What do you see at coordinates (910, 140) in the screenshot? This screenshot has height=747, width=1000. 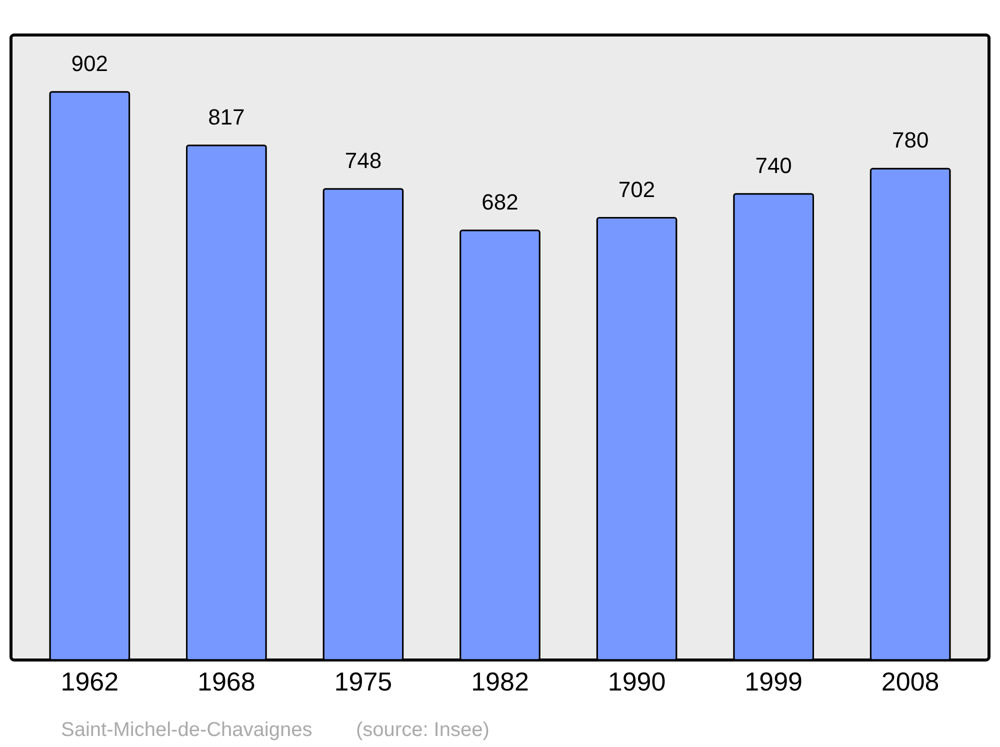 I see `data-label: 780` at bounding box center [910, 140].